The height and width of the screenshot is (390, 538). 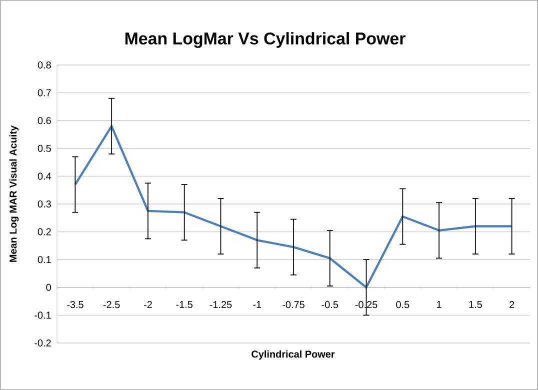 What do you see at coordinates (44, 148) in the screenshot?
I see `y-tick-label: 0.5` at bounding box center [44, 148].